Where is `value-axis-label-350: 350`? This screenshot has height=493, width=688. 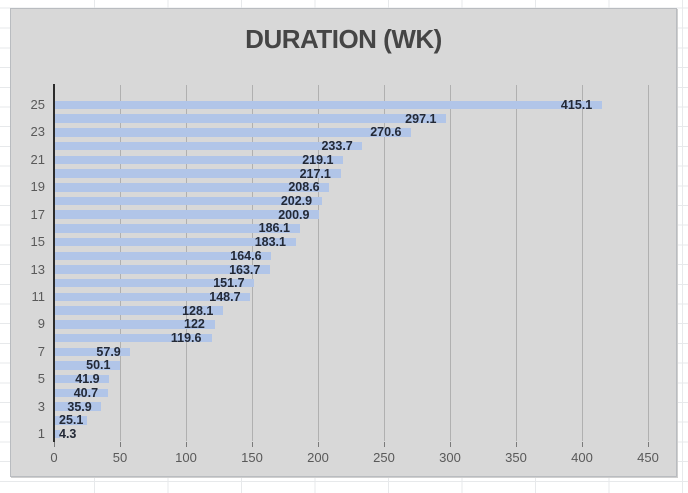 value-axis-label-350: 350 is located at coordinates (516, 457).